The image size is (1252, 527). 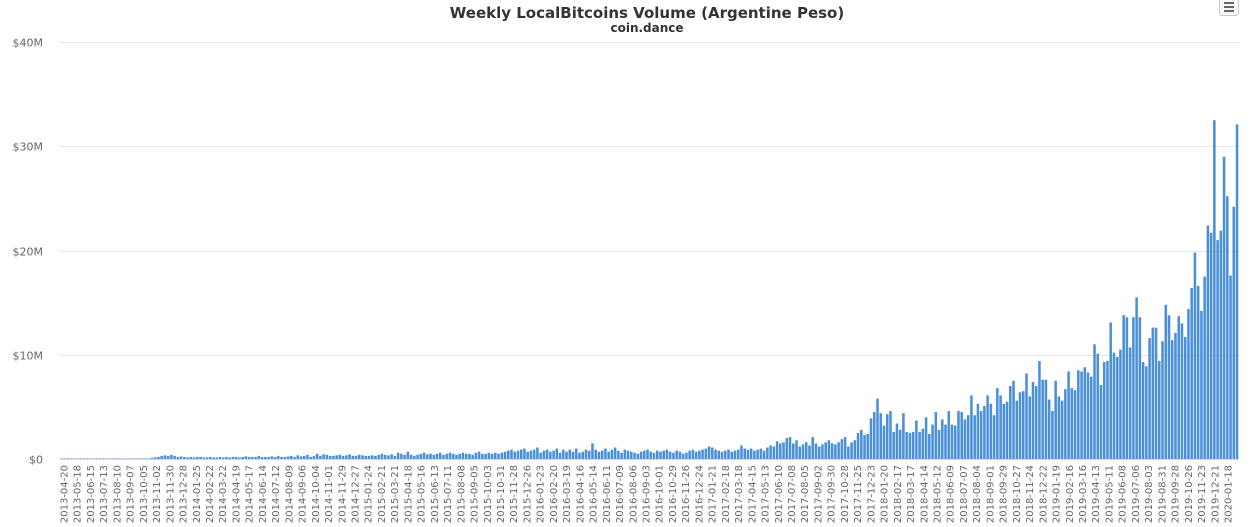 What do you see at coordinates (1229, 8) in the screenshot?
I see `chart-menu-button` at bounding box center [1229, 8].